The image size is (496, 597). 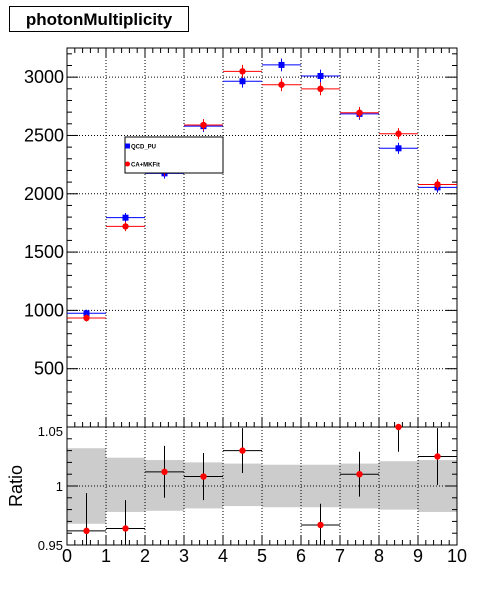 I want to click on legend-qcd-pu-marker, so click(x=127, y=146).